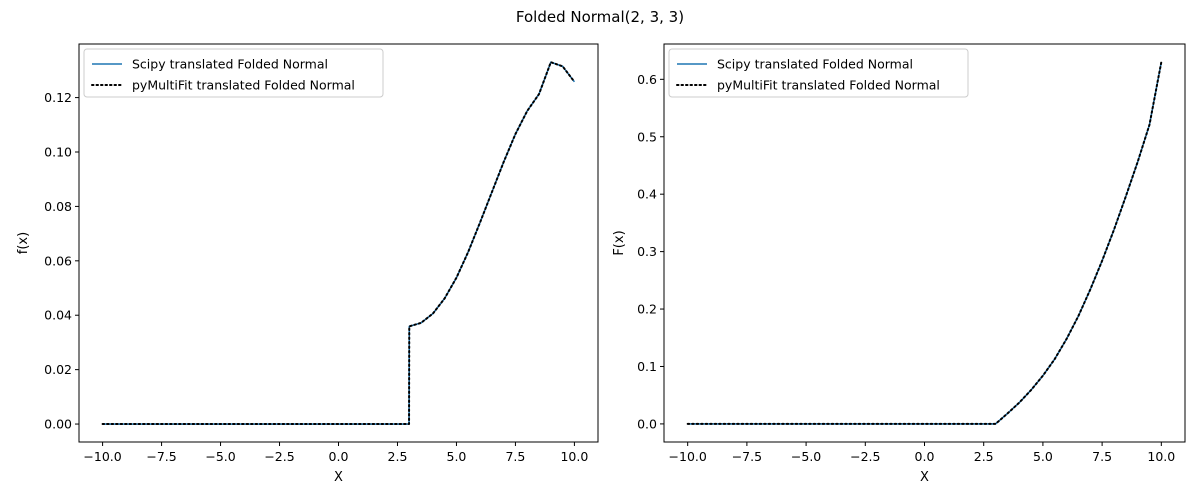  Describe the element at coordinates (58, 97) in the screenshot. I see `y-tick-label: 0.12` at that location.